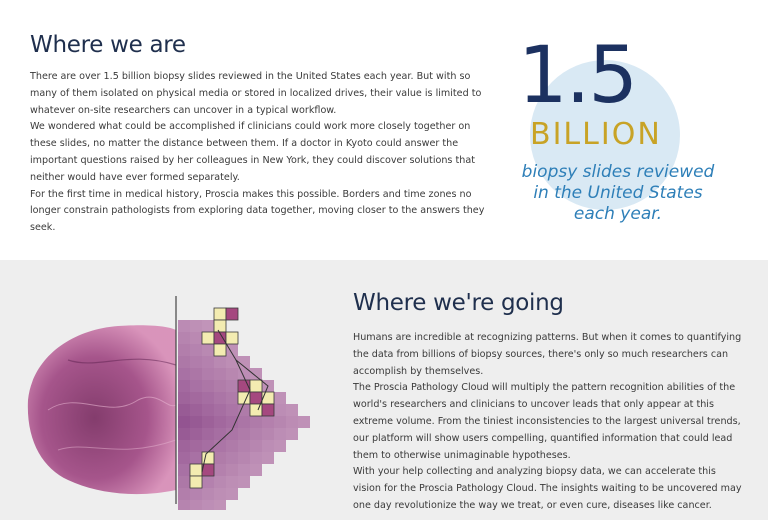 The width and height of the screenshot is (768, 520). I want to click on stat-background-circle, so click(605, 135).